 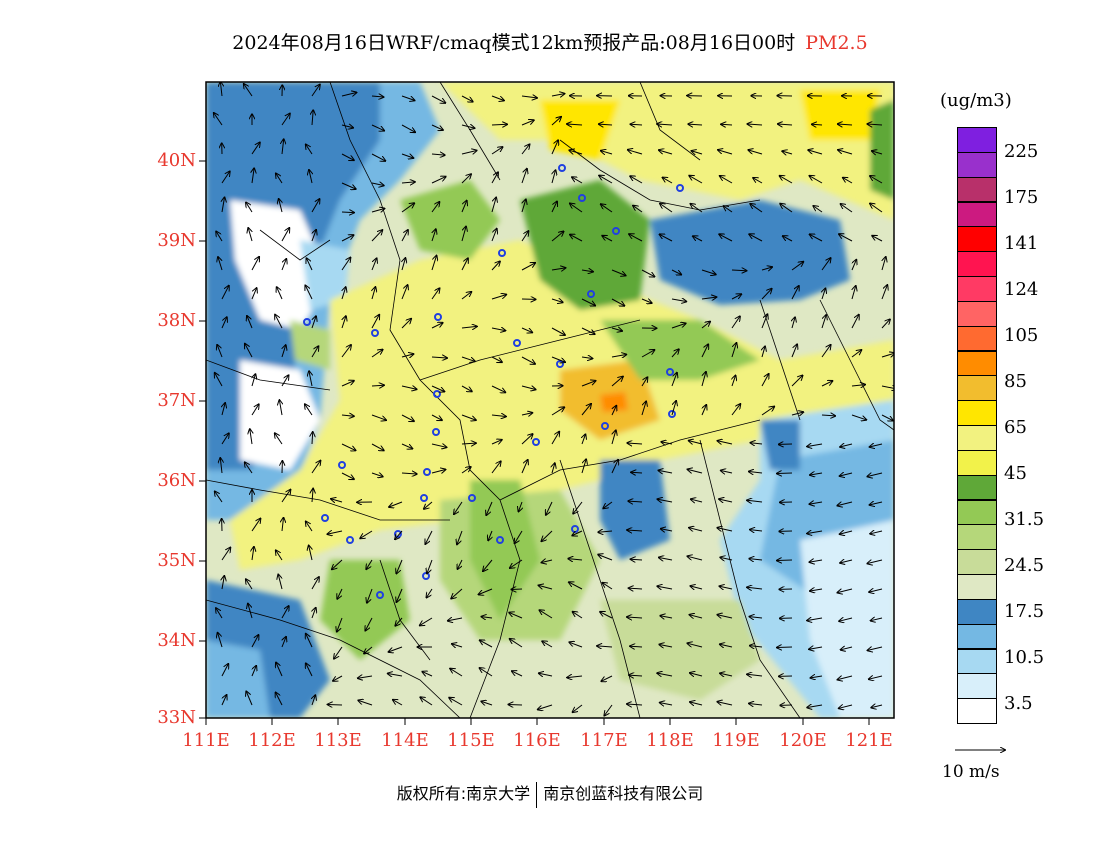 I want to click on x-tick-label: 112E, so click(x=272, y=740).